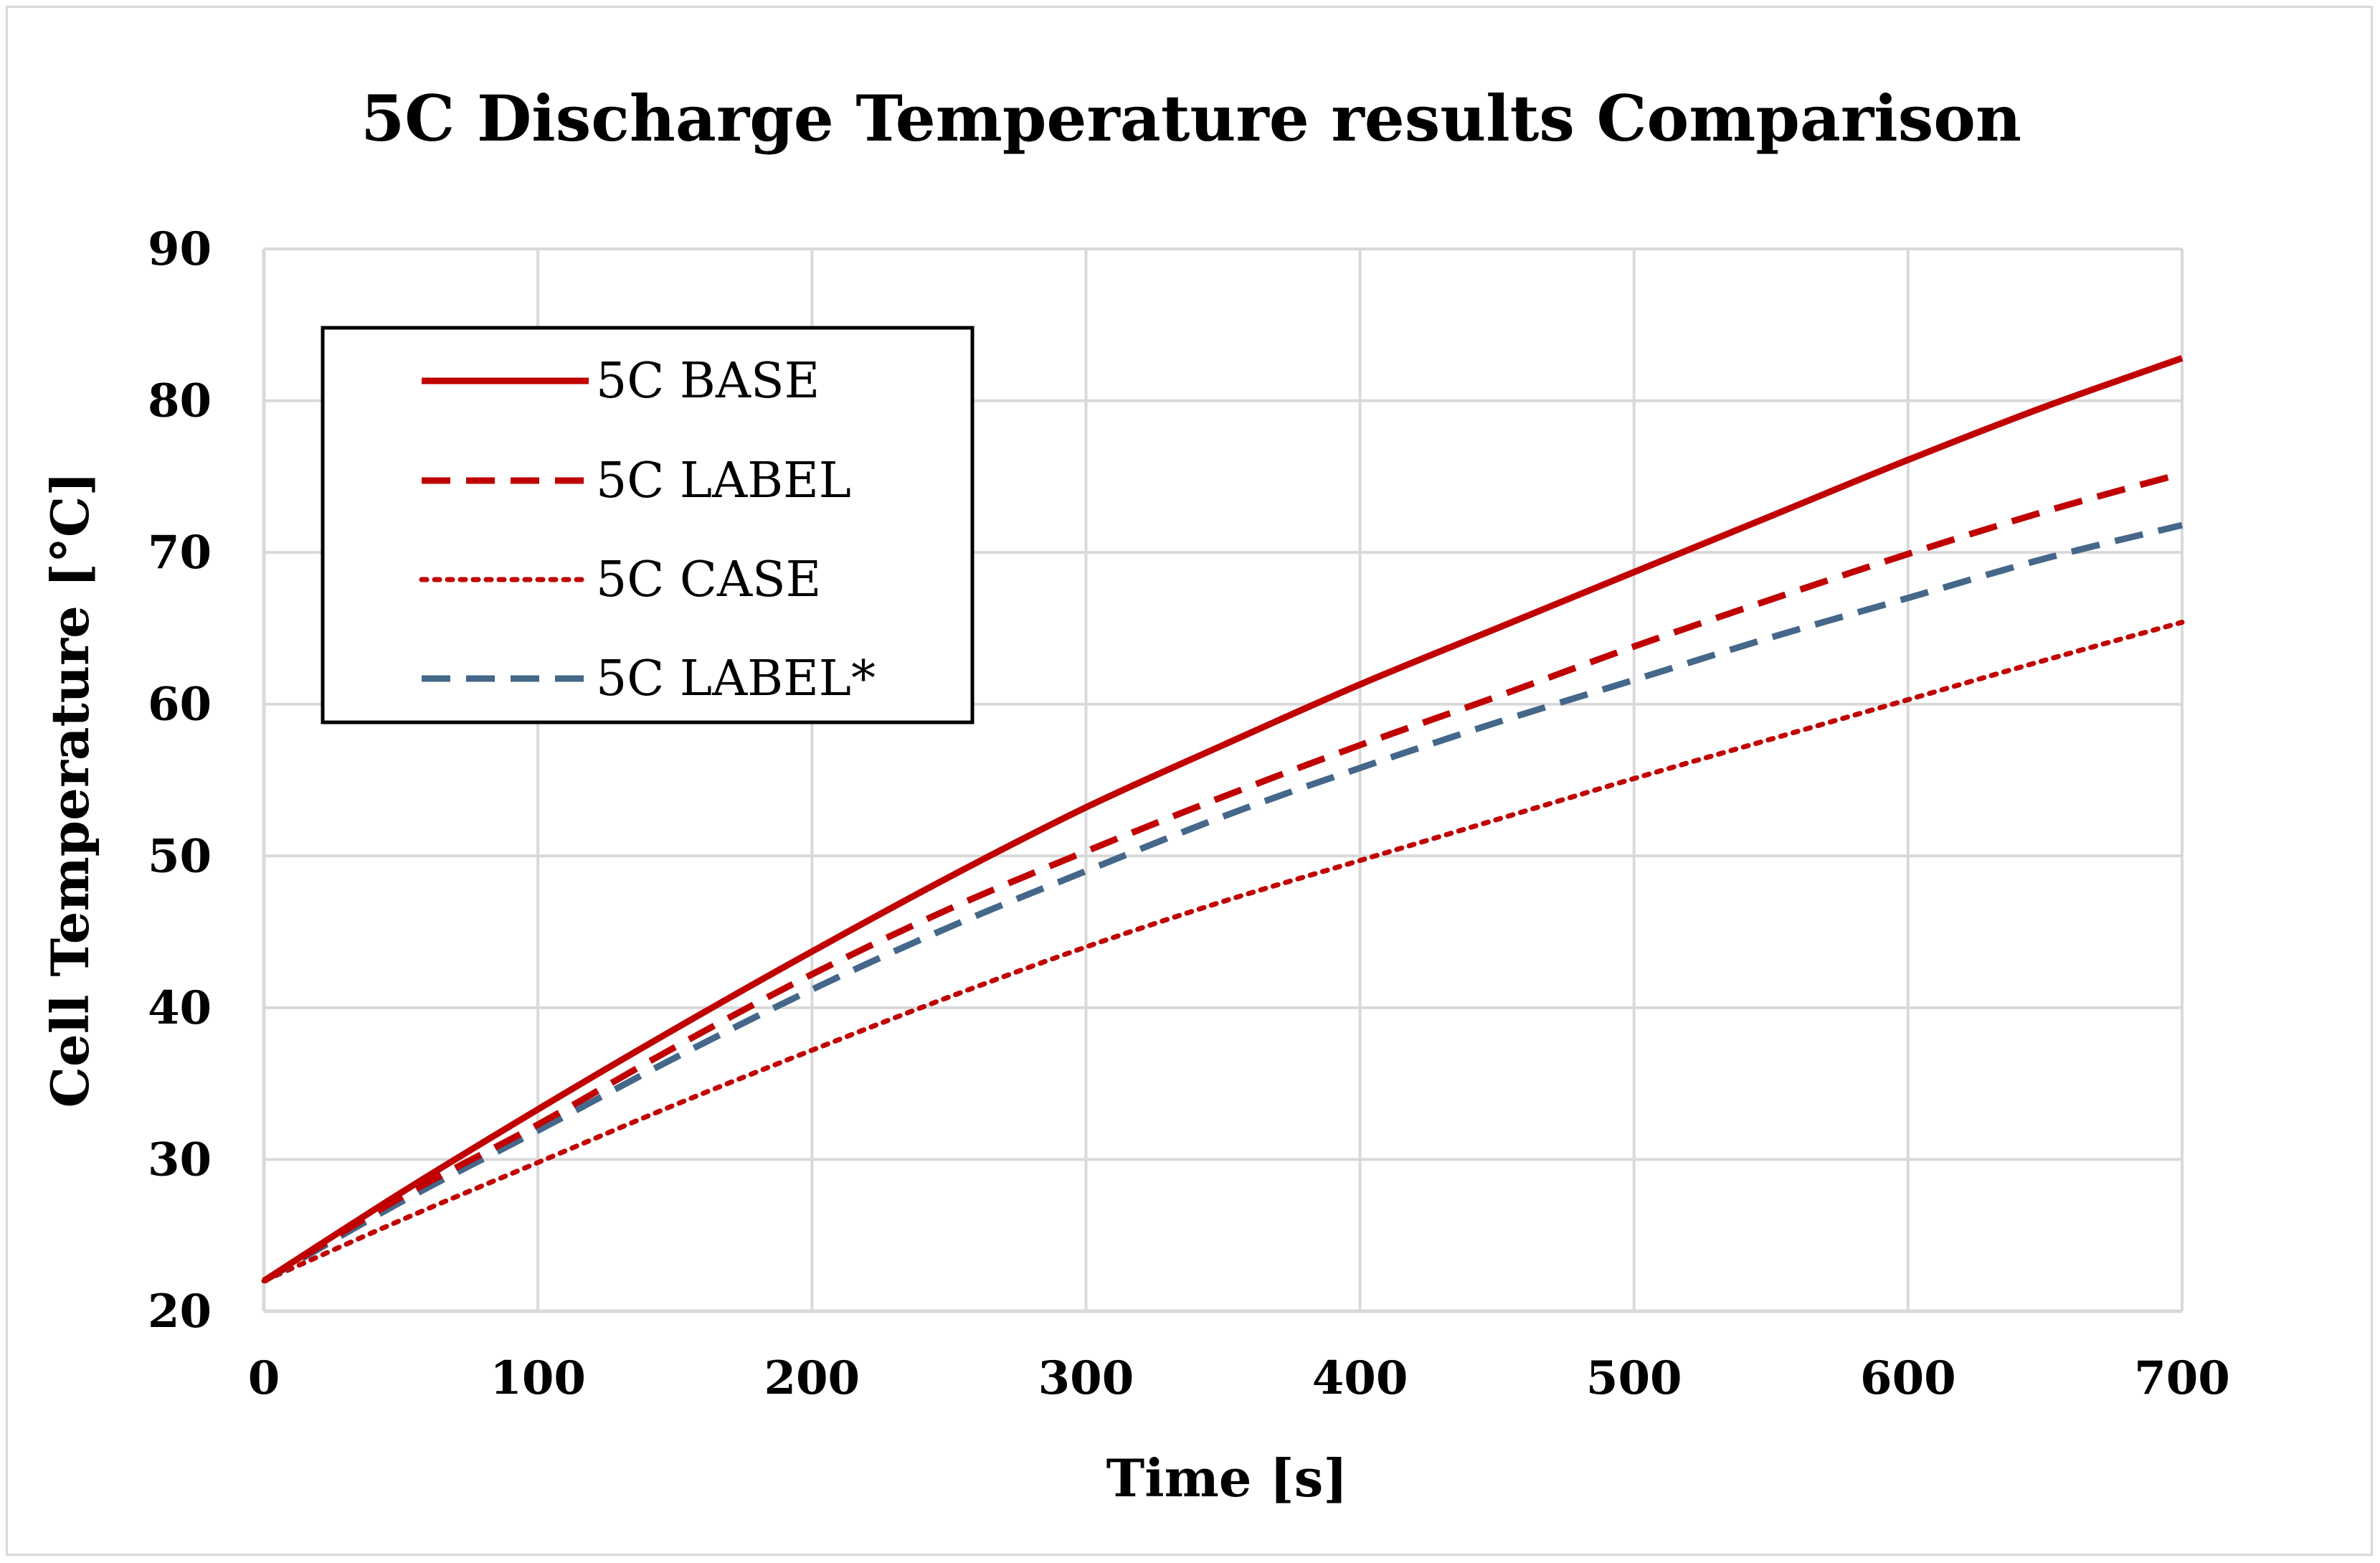 The width and height of the screenshot is (2380, 1563). What do you see at coordinates (1239, 1378) in the screenshot?
I see `x-tick-labels: 0 100 200 300 400 500 600 700` at bounding box center [1239, 1378].